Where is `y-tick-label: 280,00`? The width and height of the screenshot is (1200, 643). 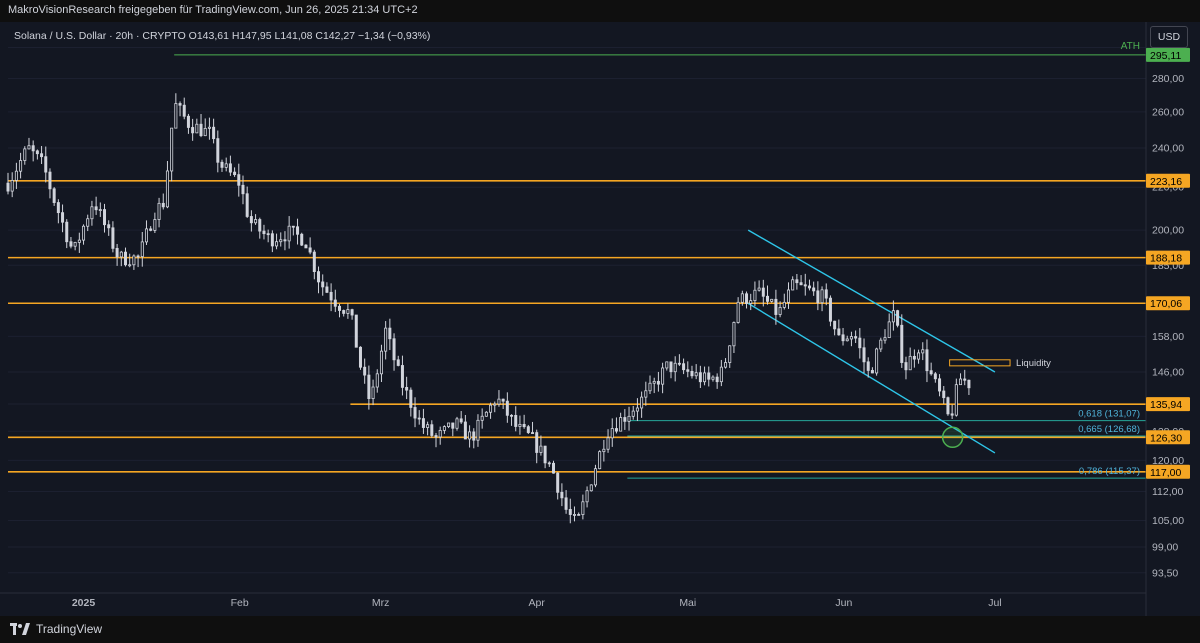 y-tick-label: 280,00 is located at coordinates (1168, 79).